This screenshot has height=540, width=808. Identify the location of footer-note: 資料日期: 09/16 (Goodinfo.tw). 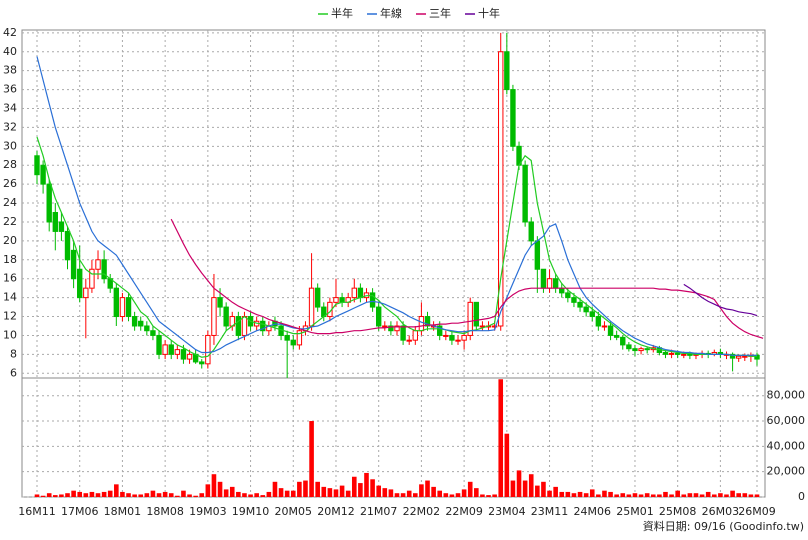
(723, 526).